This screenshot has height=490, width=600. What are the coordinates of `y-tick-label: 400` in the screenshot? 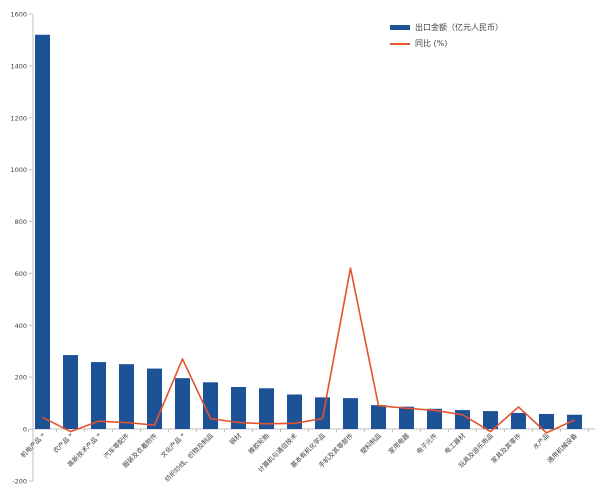 It's located at (21, 326).